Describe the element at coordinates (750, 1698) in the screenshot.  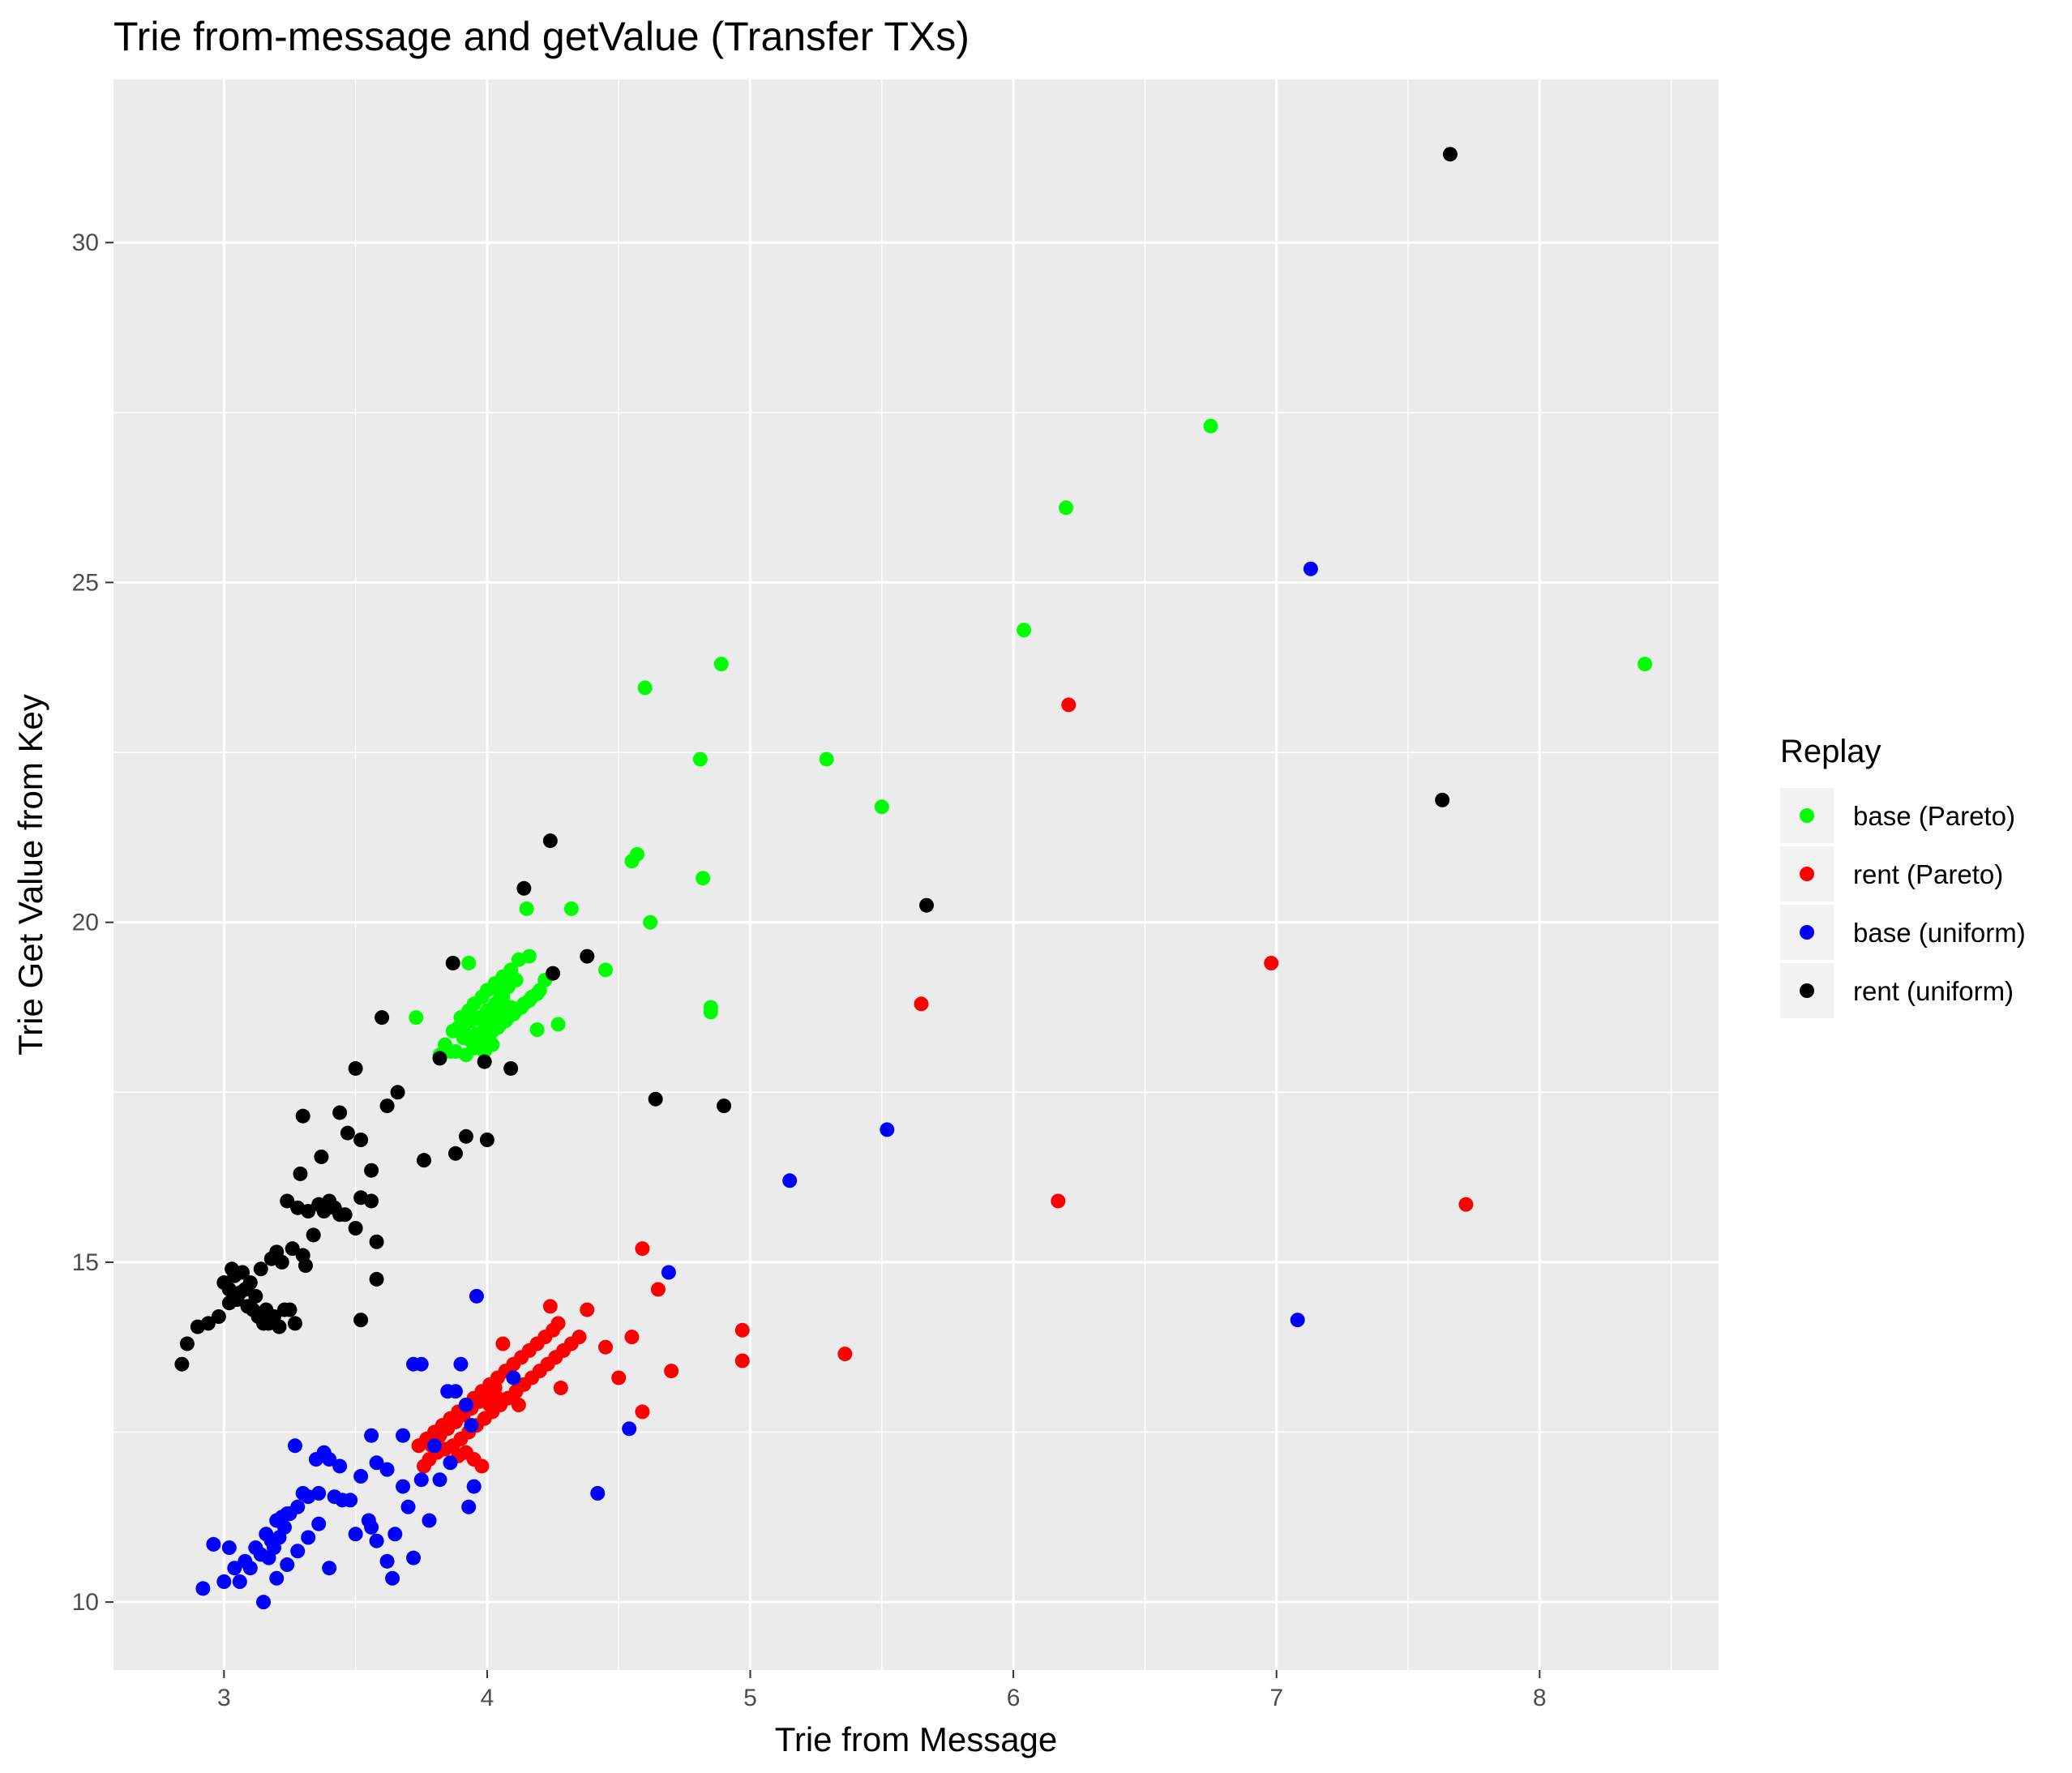
I see `x-tick-label: 5` at that location.